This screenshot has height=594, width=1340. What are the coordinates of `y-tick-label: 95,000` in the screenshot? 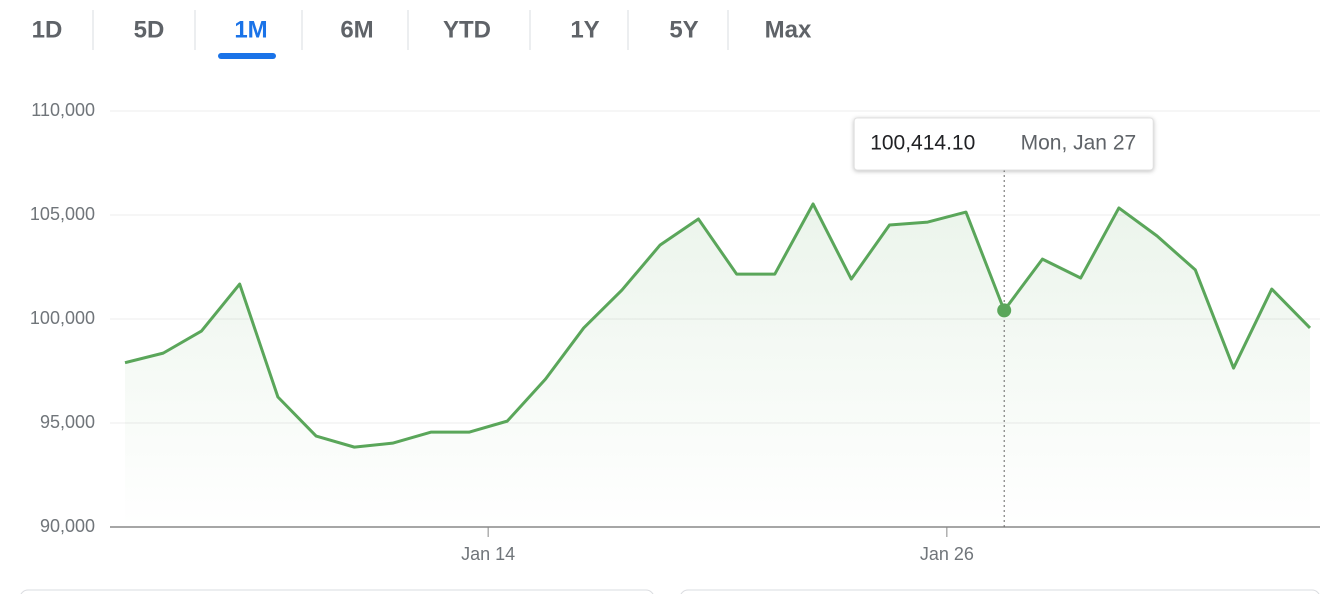 It's located at (67, 422).